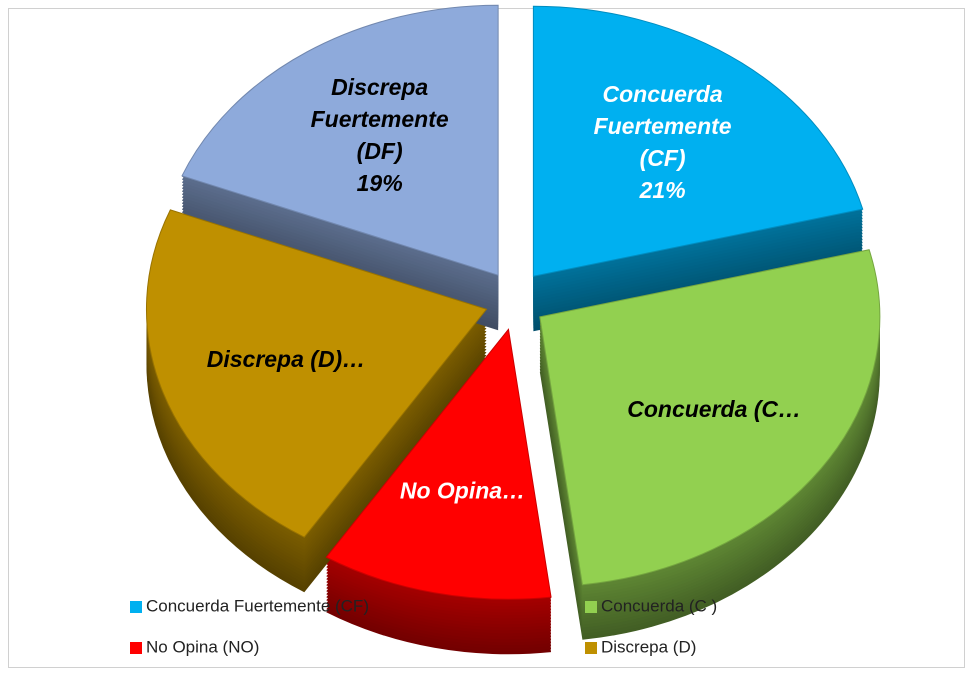 The height and width of the screenshot is (676, 973). What do you see at coordinates (648, 646) in the screenshot?
I see `legend-label: Discrepa (D)` at bounding box center [648, 646].